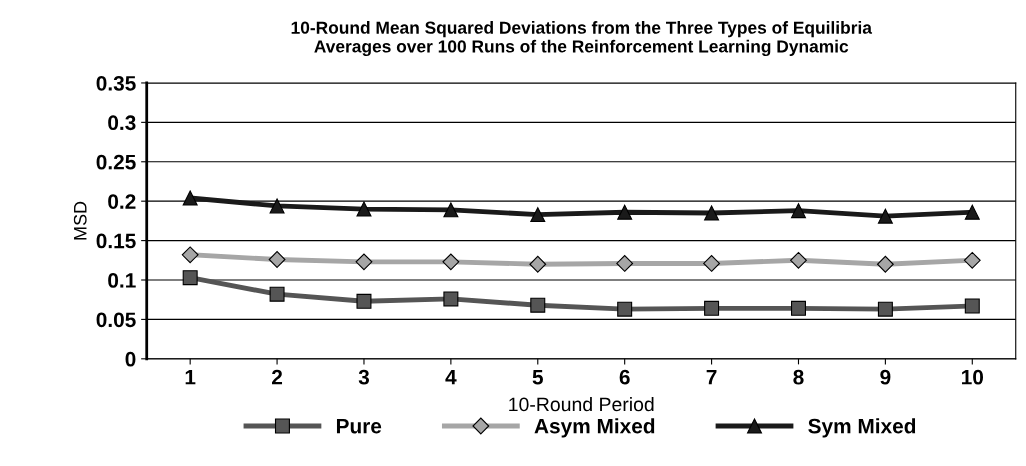 This screenshot has height=466, width=1026. What do you see at coordinates (594, 428) in the screenshot?
I see `legend-label: Asym Mixed` at bounding box center [594, 428].